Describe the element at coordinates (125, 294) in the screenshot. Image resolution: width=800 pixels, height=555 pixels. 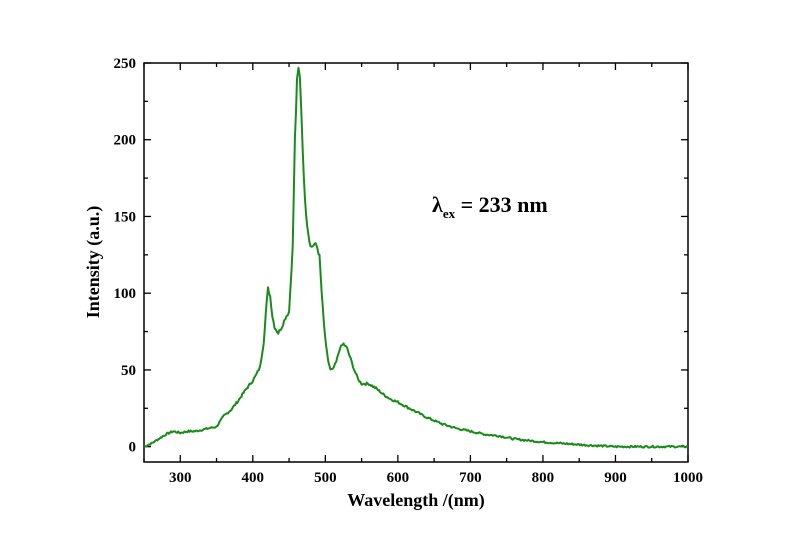
I see `y-tick-label: 100` at that location.